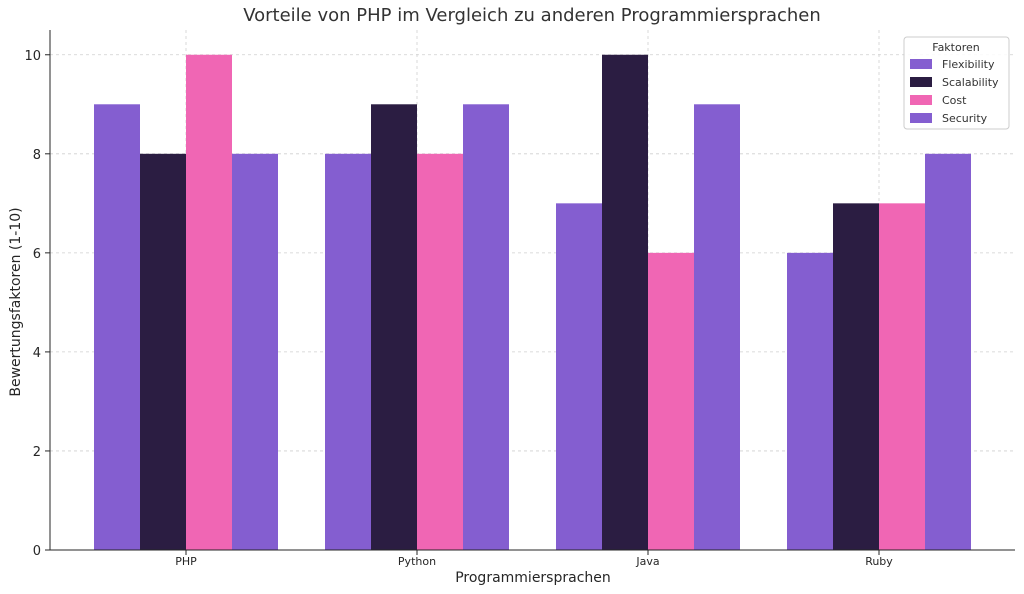  What do you see at coordinates (856, 377) in the screenshot?
I see `bar-scalability-ruby` at bounding box center [856, 377].